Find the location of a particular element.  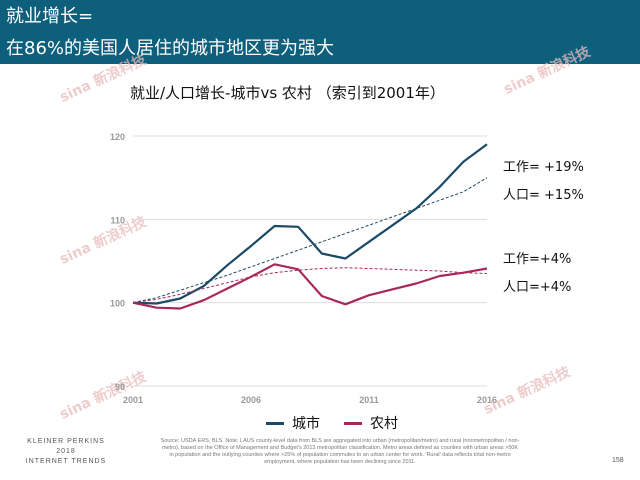

y-tick-label: 120 is located at coordinates (117, 137).